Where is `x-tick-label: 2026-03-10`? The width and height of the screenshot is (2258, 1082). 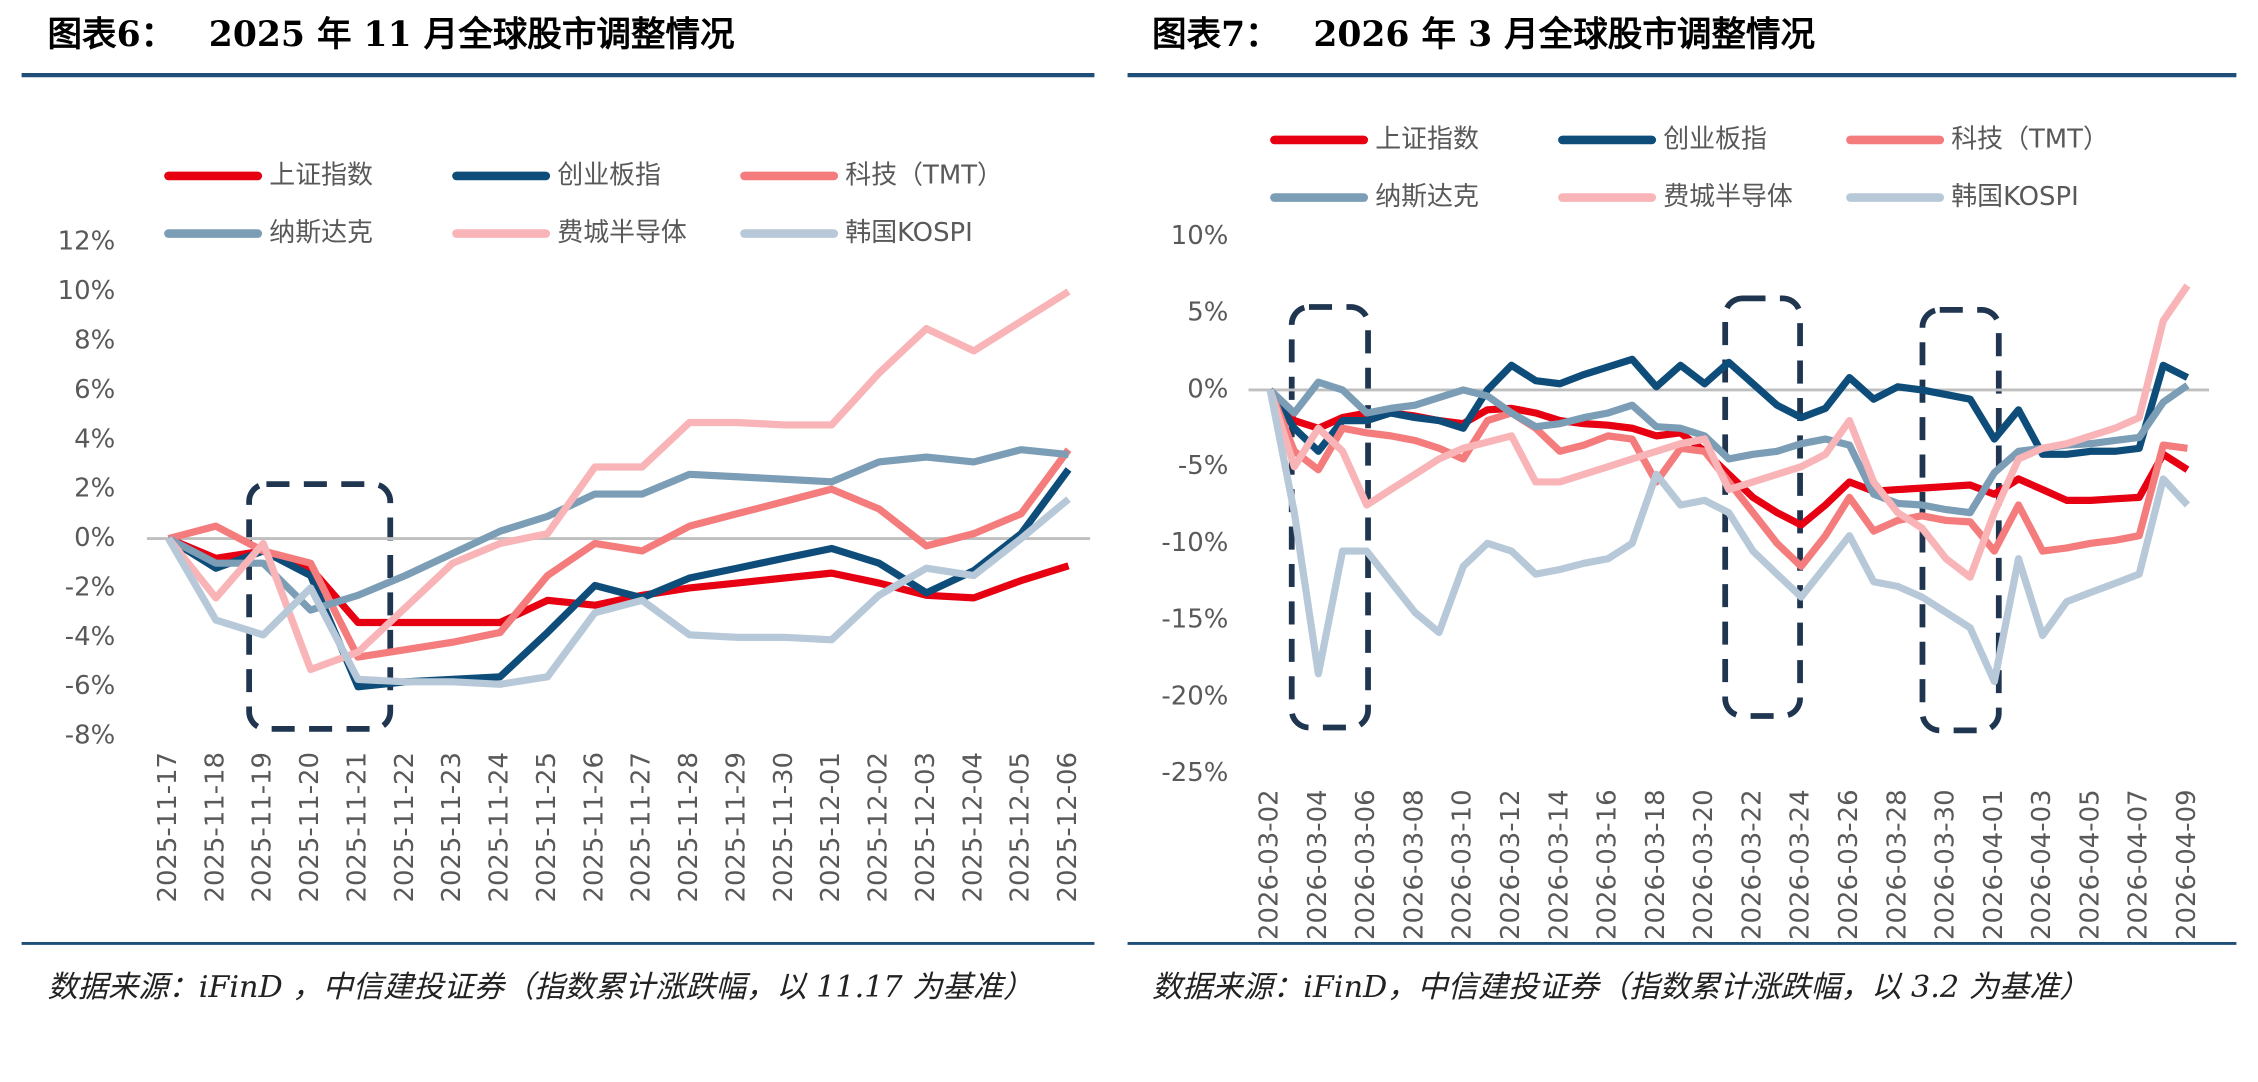 x-tick-label: 2026-03-10 is located at coordinates (1463, 864).